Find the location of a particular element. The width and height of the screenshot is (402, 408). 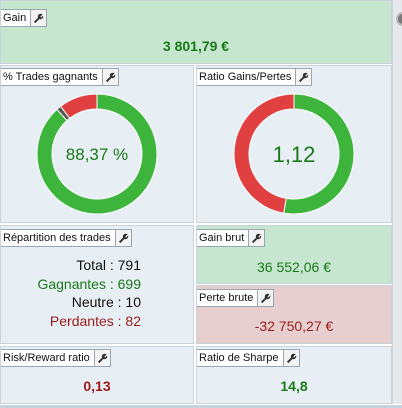

perte-brute-tab: Perte brute is located at coordinates (236, 298).